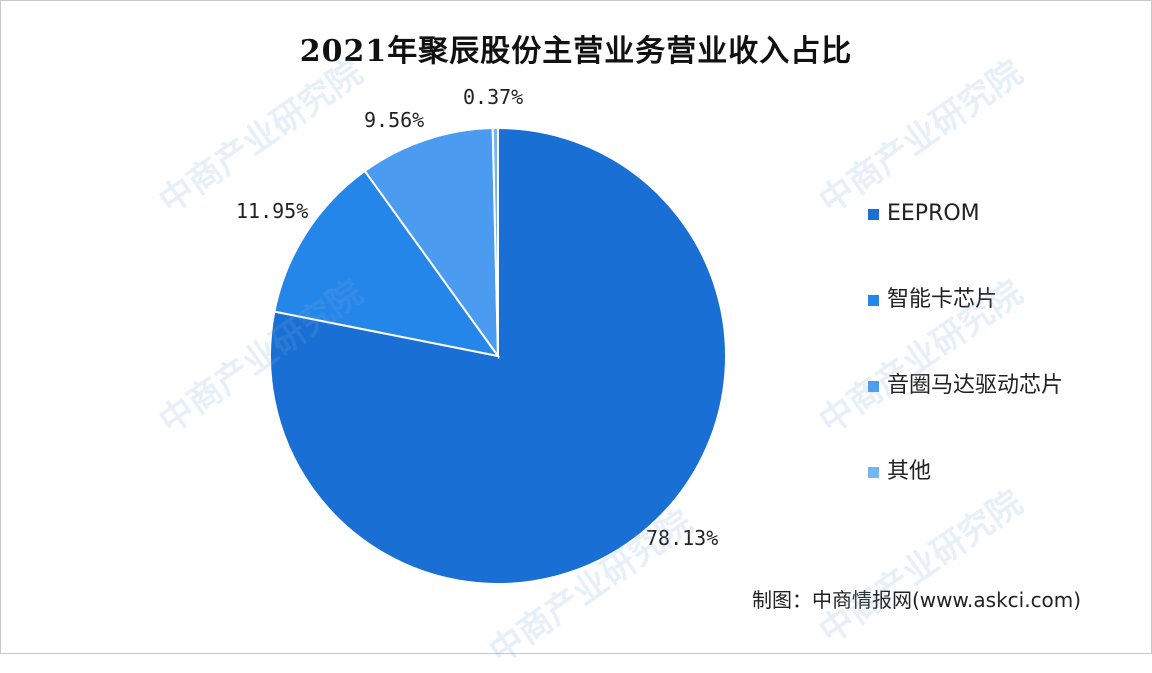 This screenshot has height=673, width=1152. Describe the element at coordinates (909, 471) in the screenshot. I see `legend-label-other: 其他` at that location.